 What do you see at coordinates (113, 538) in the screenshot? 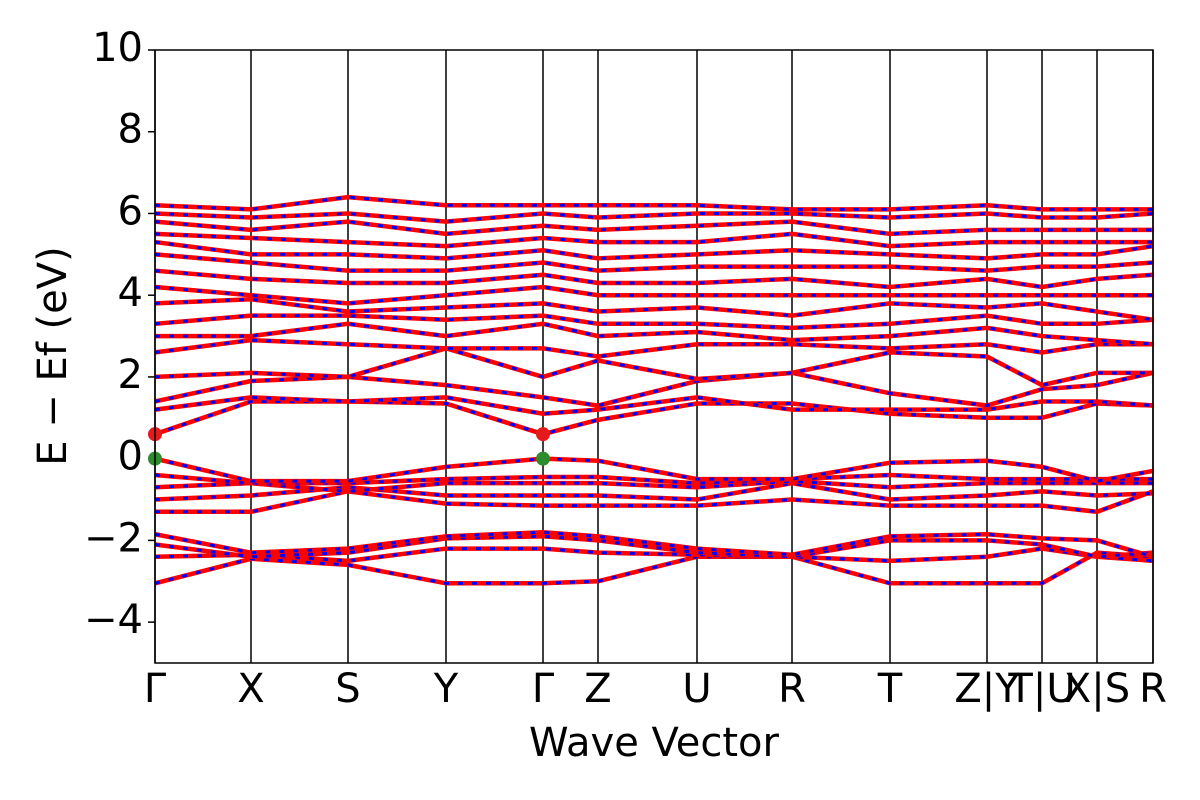
I see `y-tick-label: −2` at bounding box center [113, 538].